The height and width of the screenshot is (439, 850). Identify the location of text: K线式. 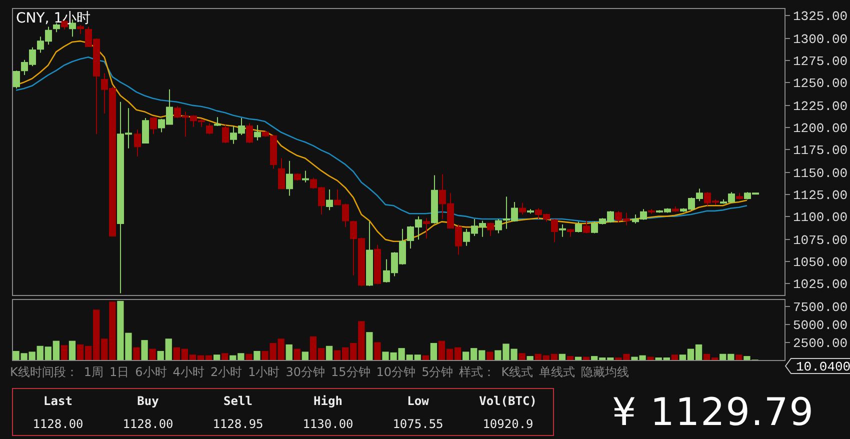
(517, 372).